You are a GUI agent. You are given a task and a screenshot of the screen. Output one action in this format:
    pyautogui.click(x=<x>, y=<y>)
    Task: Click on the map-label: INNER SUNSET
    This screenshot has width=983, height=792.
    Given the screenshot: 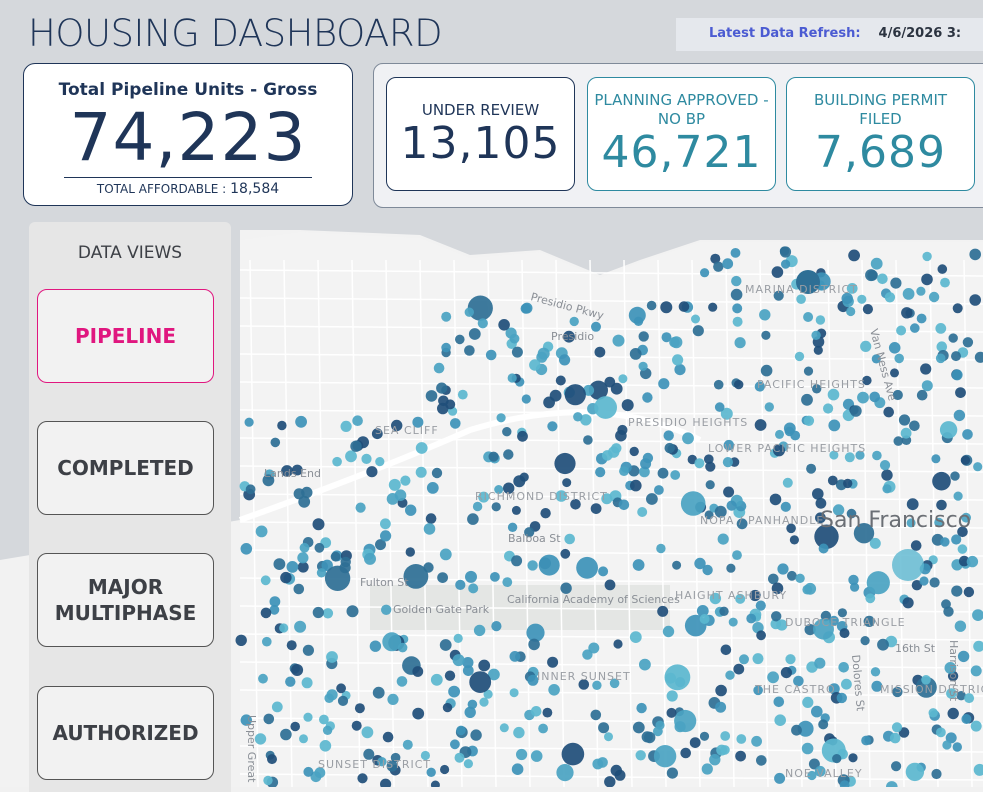 What is the action you would take?
    pyautogui.click(x=584, y=676)
    